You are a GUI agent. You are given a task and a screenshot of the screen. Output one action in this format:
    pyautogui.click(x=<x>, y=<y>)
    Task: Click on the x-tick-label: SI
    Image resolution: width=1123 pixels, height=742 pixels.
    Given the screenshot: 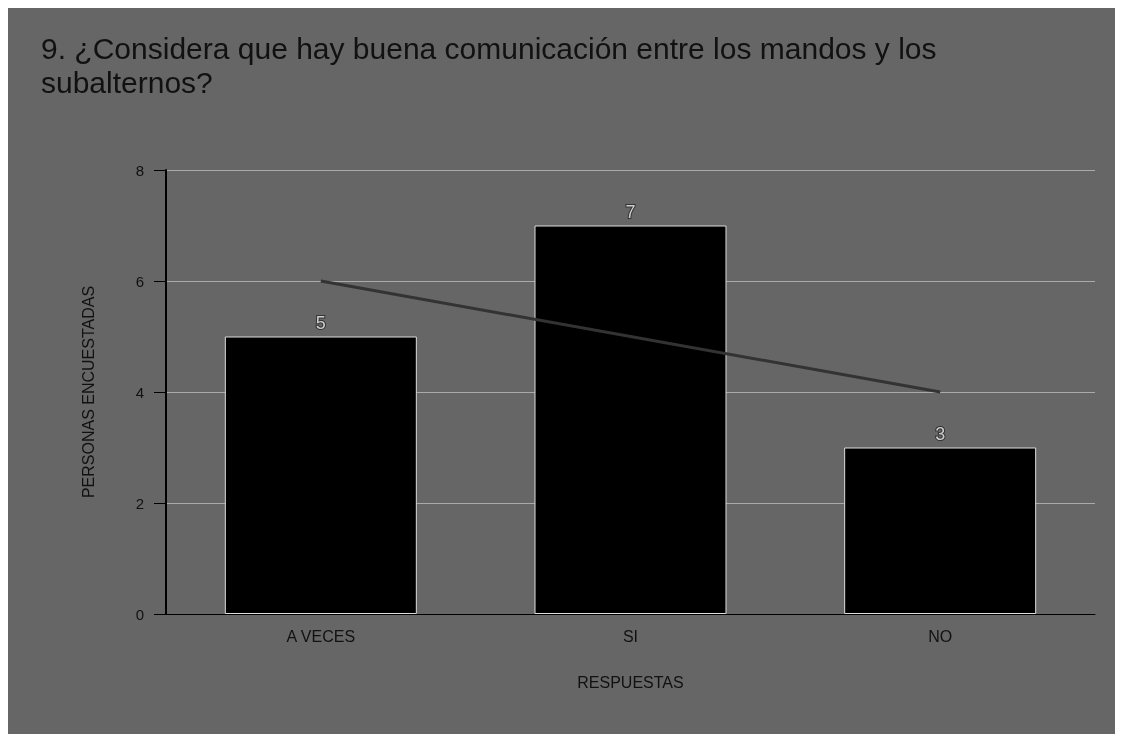 What is the action you would take?
    pyautogui.click(x=630, y=636)
    